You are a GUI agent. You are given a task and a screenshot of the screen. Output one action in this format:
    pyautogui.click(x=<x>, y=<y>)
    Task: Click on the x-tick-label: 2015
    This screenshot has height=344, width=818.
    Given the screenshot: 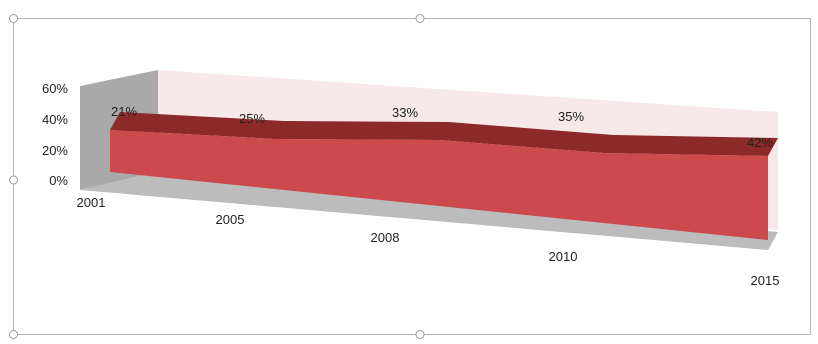 What is the action you would take?
    pyautogui.click(x=765, y=280)
    